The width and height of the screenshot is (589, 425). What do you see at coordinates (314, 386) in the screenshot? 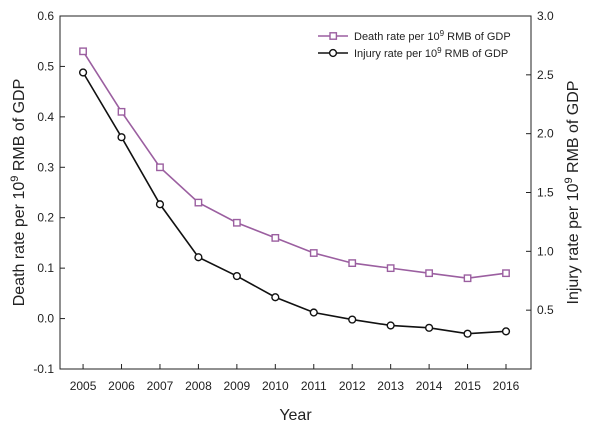
I see `x-tick-label: 2011` at bounding box center [314, 386].